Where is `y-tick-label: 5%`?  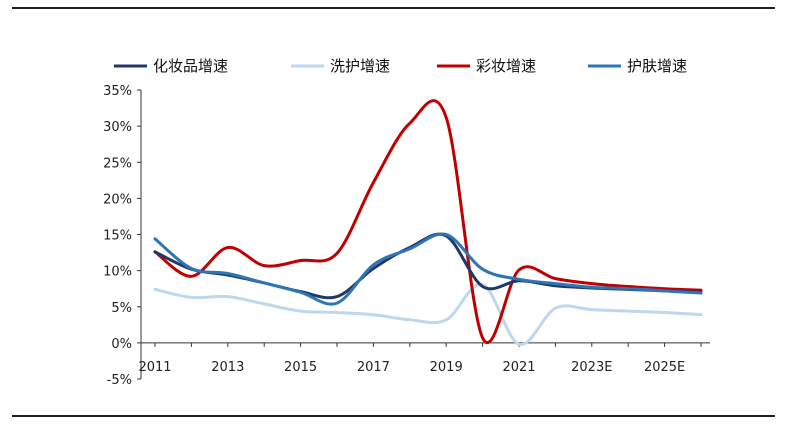 y-tick-label: 5% is located at coordinates (121, 308).